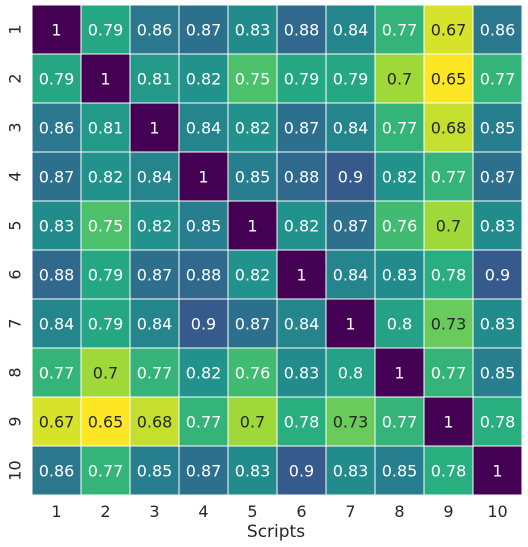 This screenshot has width=528, height=547. I want to click on heatmap-cell-r6-c1, so click(56, 274).